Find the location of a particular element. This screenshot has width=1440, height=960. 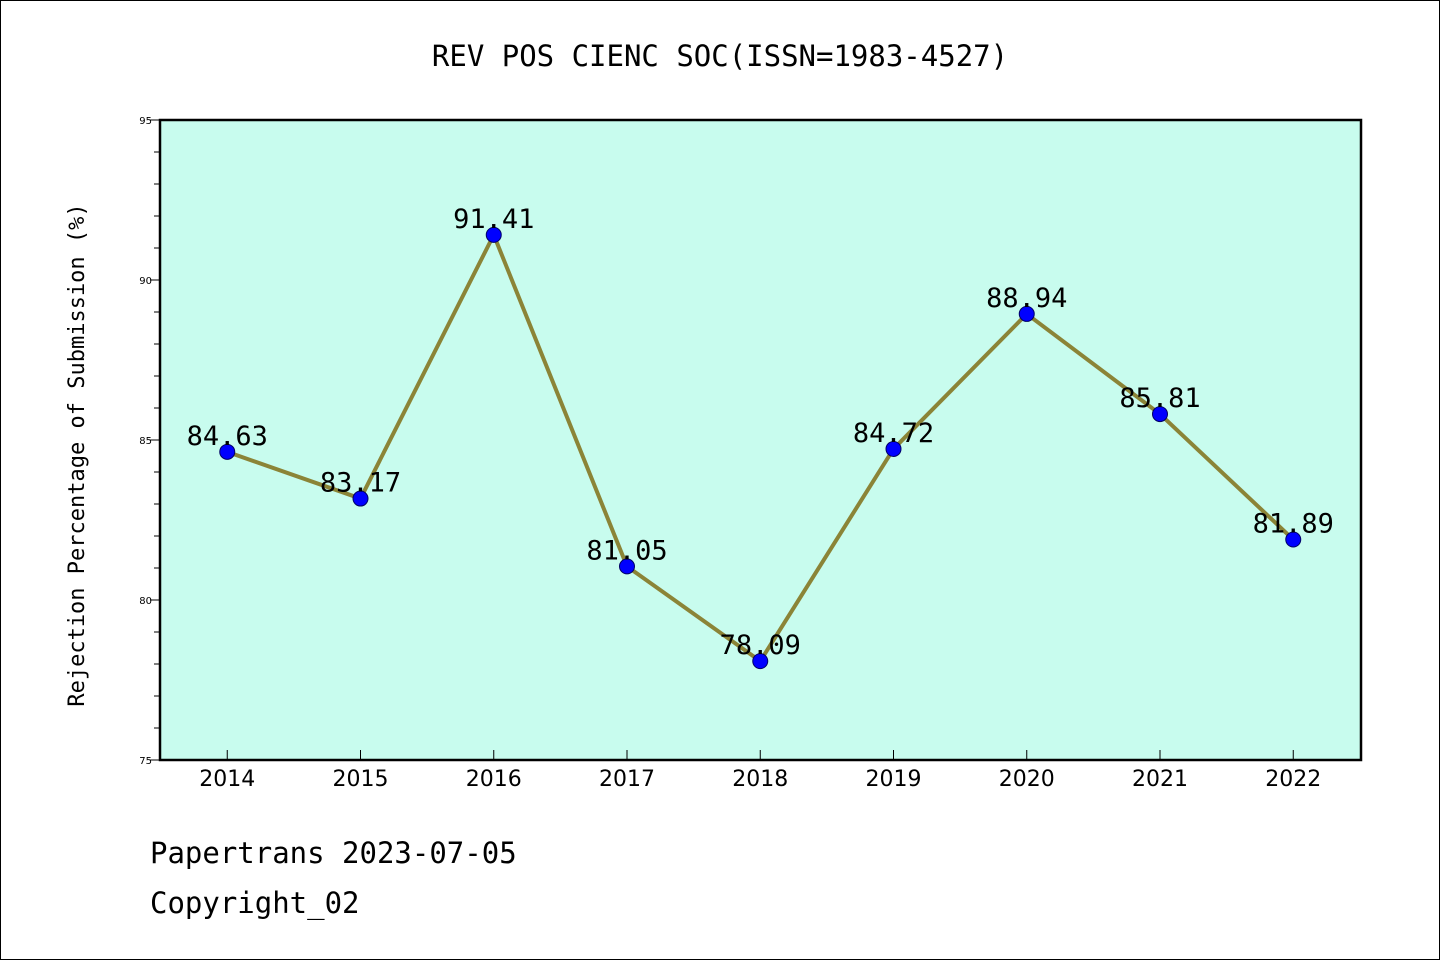

x-tick-label: 2017 is located at coordinates (627, 779).